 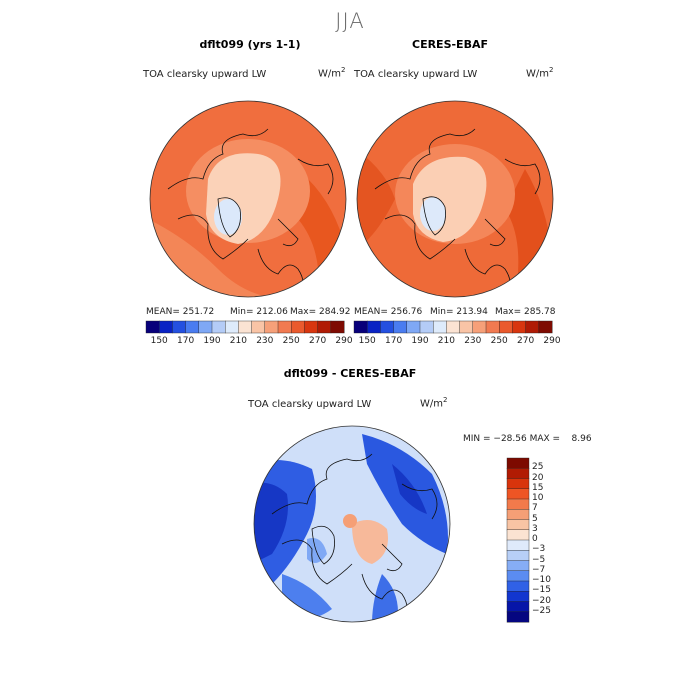 What do you see at coordinates (526, 341) in the screenshot?
I see `colorbar-tick-label: 270` at bounding box center [526, 341].